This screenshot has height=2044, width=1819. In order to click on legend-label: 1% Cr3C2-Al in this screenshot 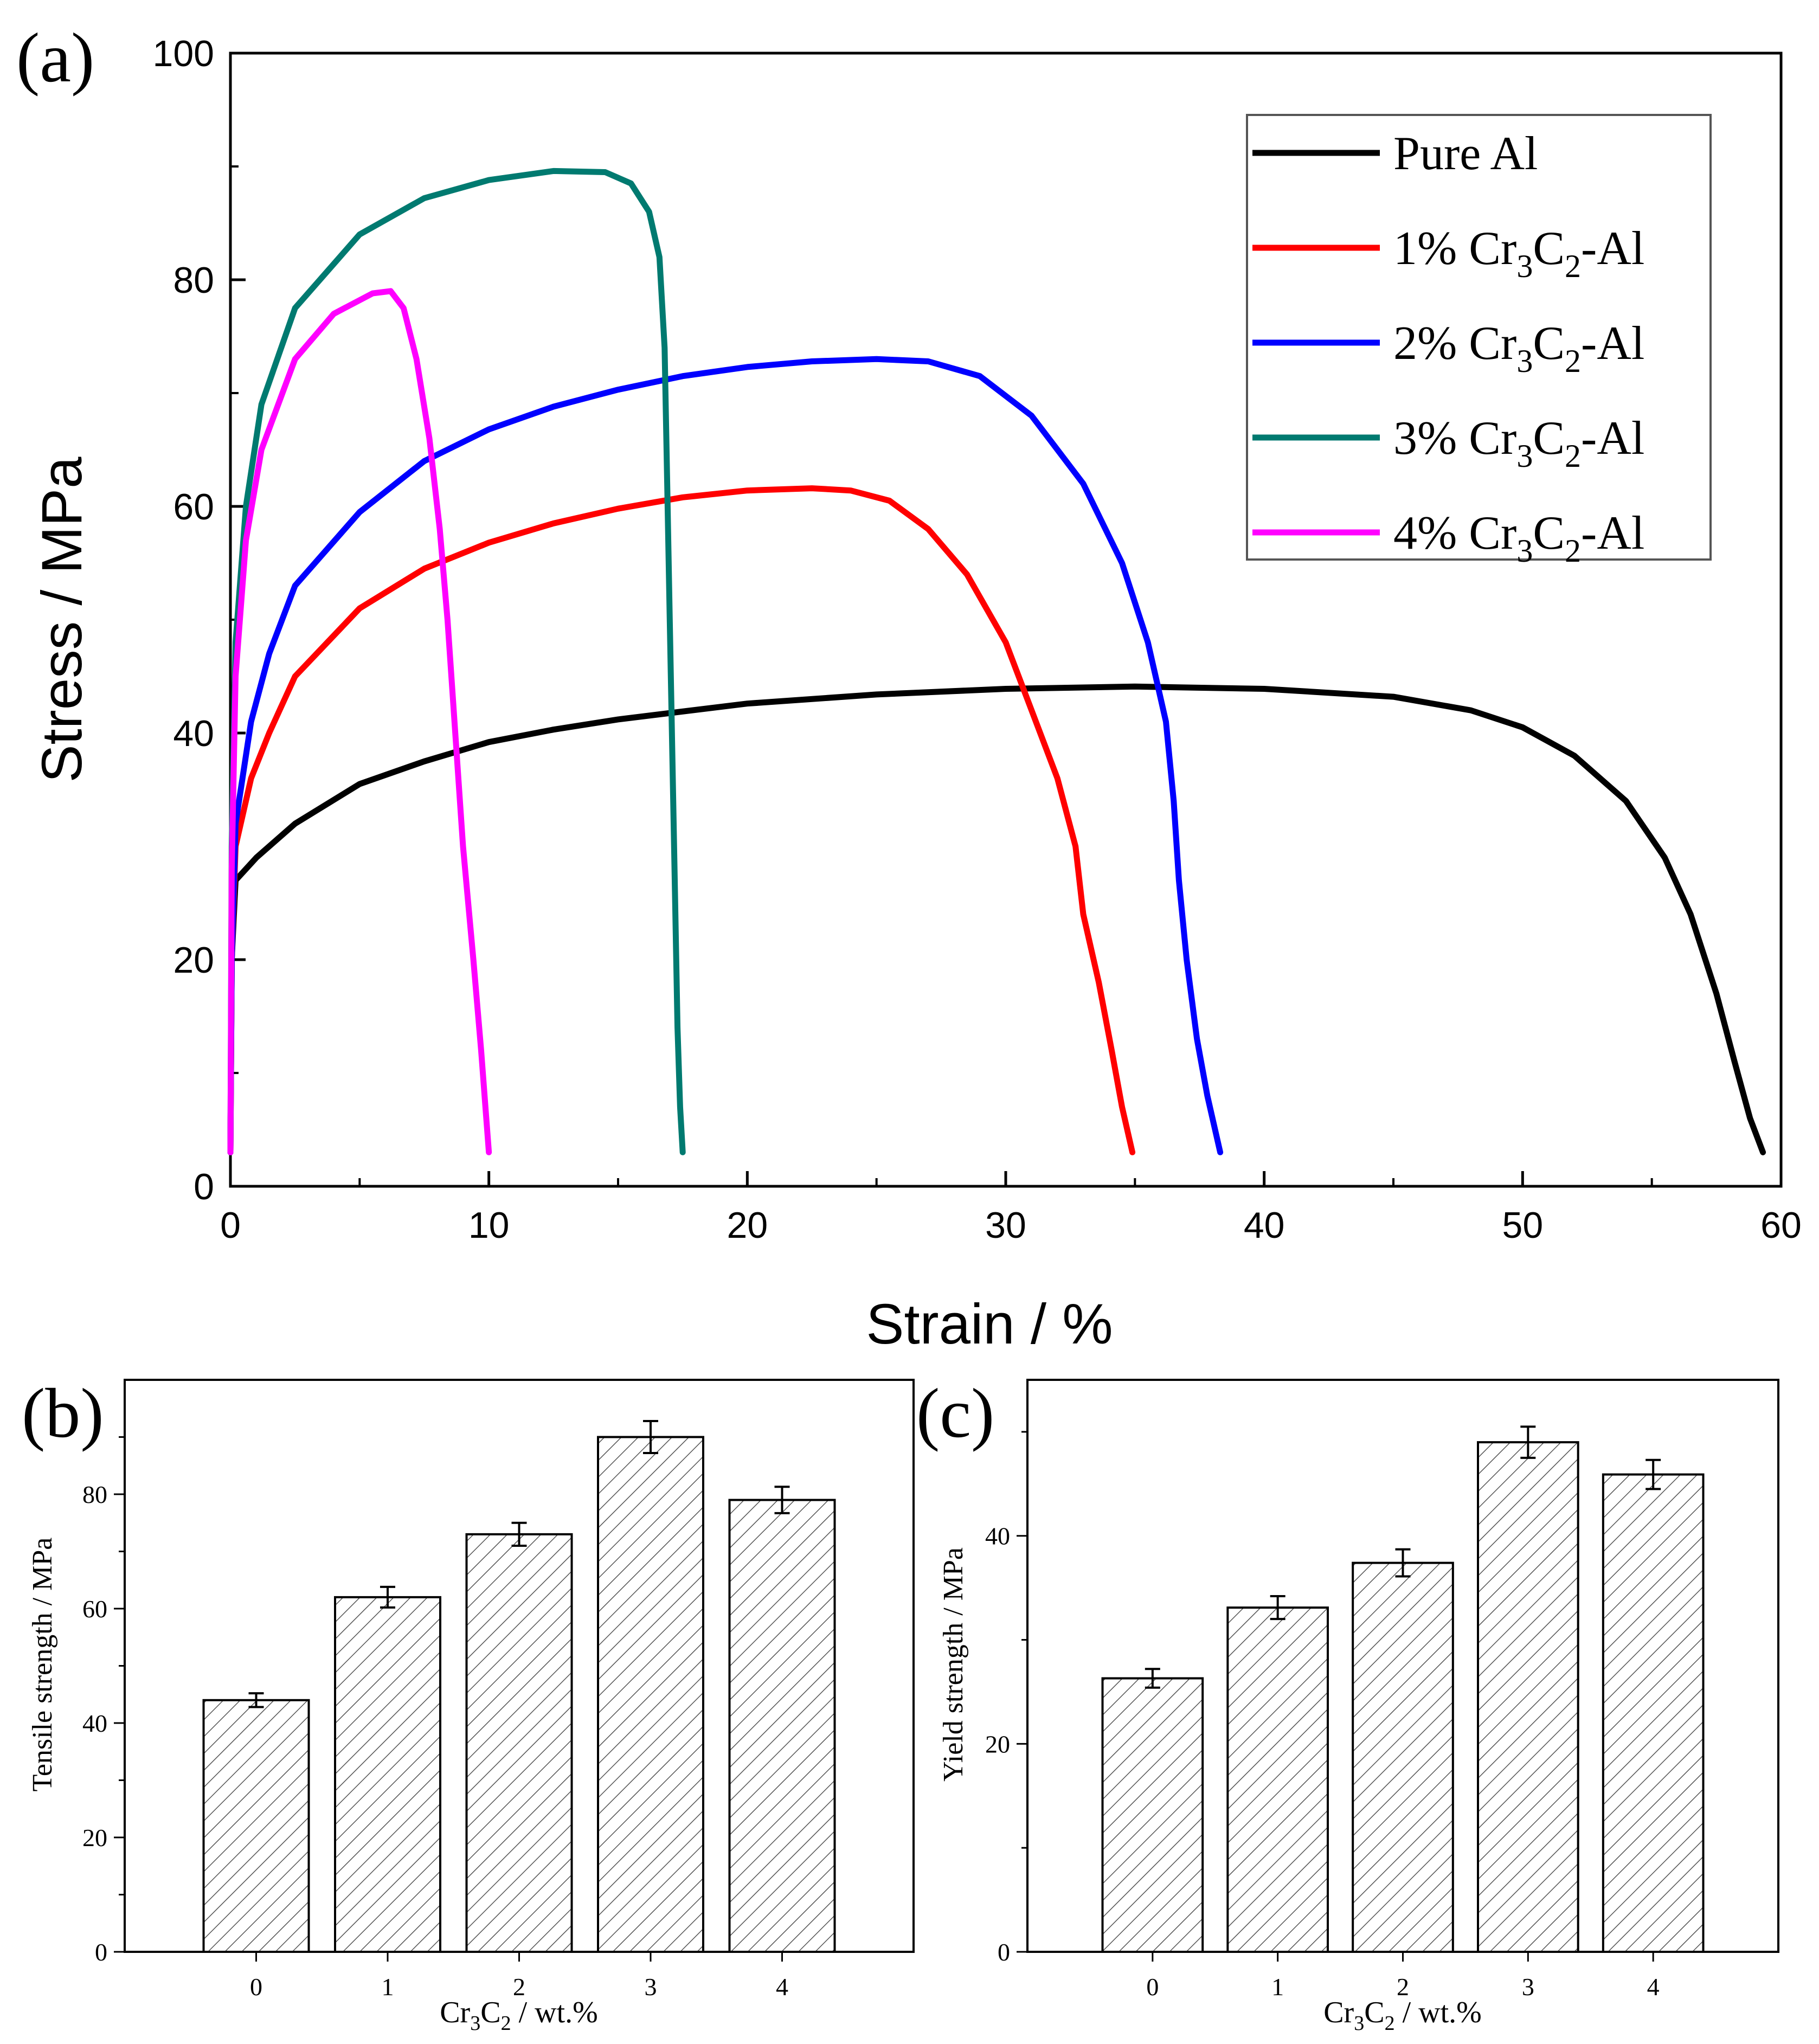, I will do `click(1518, 253)`.